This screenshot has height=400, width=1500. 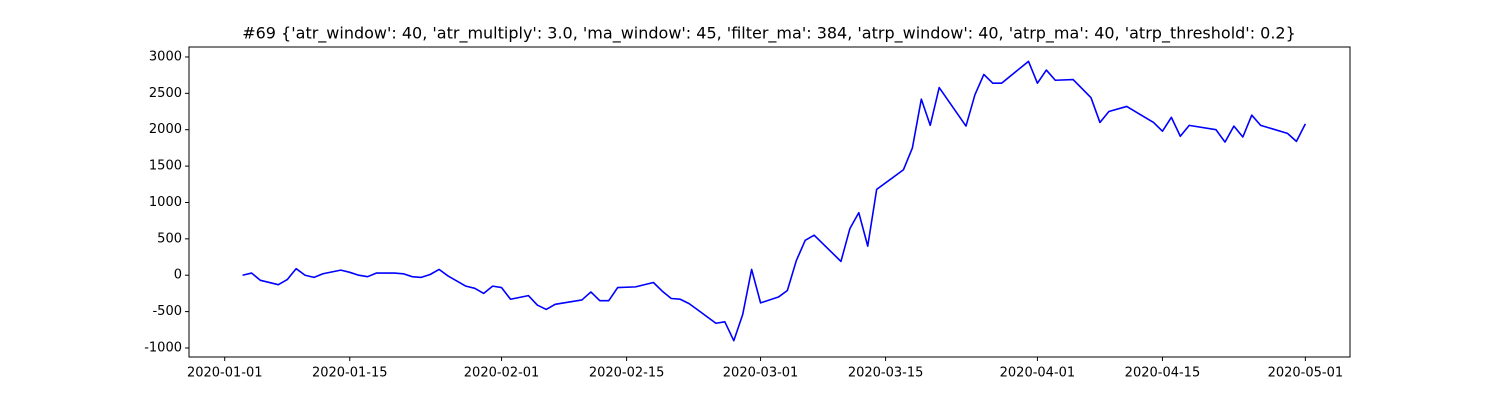 What do you see at coordinates (167, 311) in the screenshot?
I see `y-tick-label: -500` at bounding box center [167, 311].